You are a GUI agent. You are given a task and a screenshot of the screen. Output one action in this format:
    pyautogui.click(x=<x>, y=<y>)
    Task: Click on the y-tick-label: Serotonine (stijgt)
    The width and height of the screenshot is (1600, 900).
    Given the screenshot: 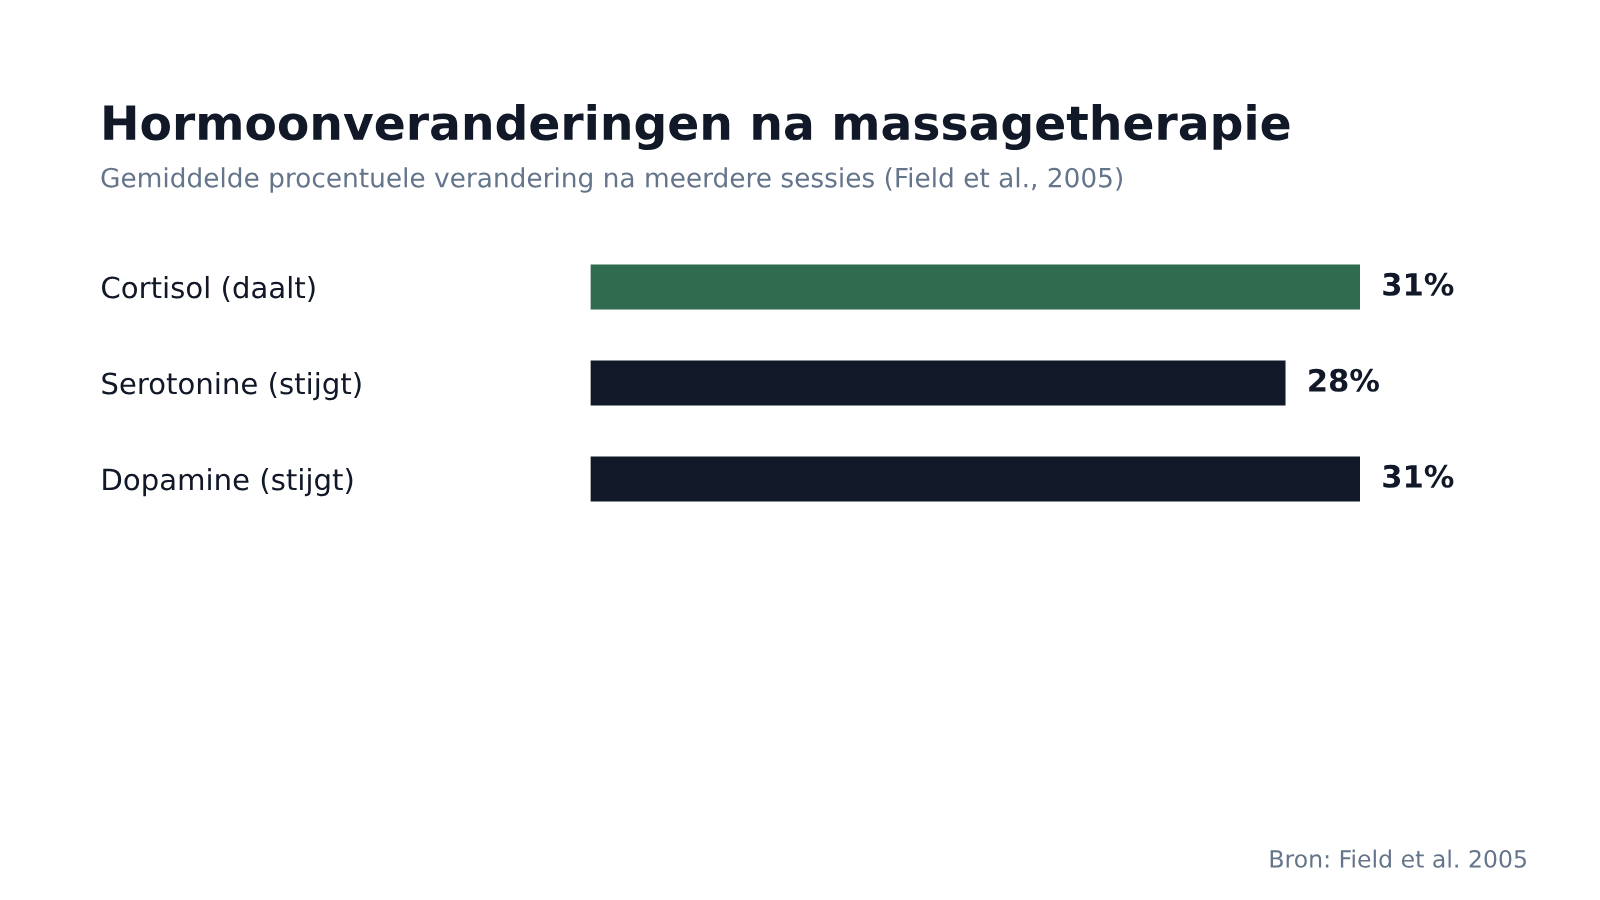 What is the action you would take?
    pyautogui.click(x=231, y=386)
    